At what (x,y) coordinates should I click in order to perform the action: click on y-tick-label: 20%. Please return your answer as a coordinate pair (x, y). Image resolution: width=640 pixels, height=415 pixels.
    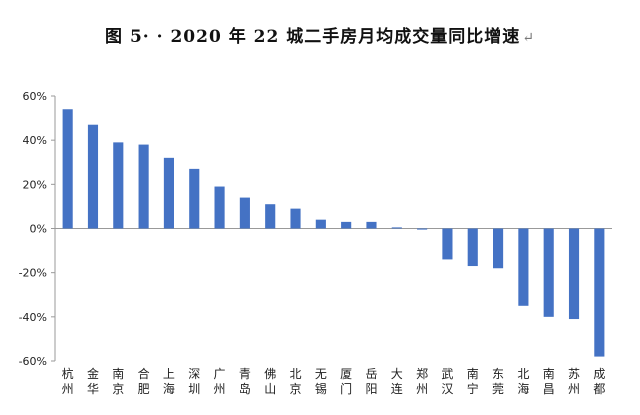
    Looking at the image, I should click on (35, 184).